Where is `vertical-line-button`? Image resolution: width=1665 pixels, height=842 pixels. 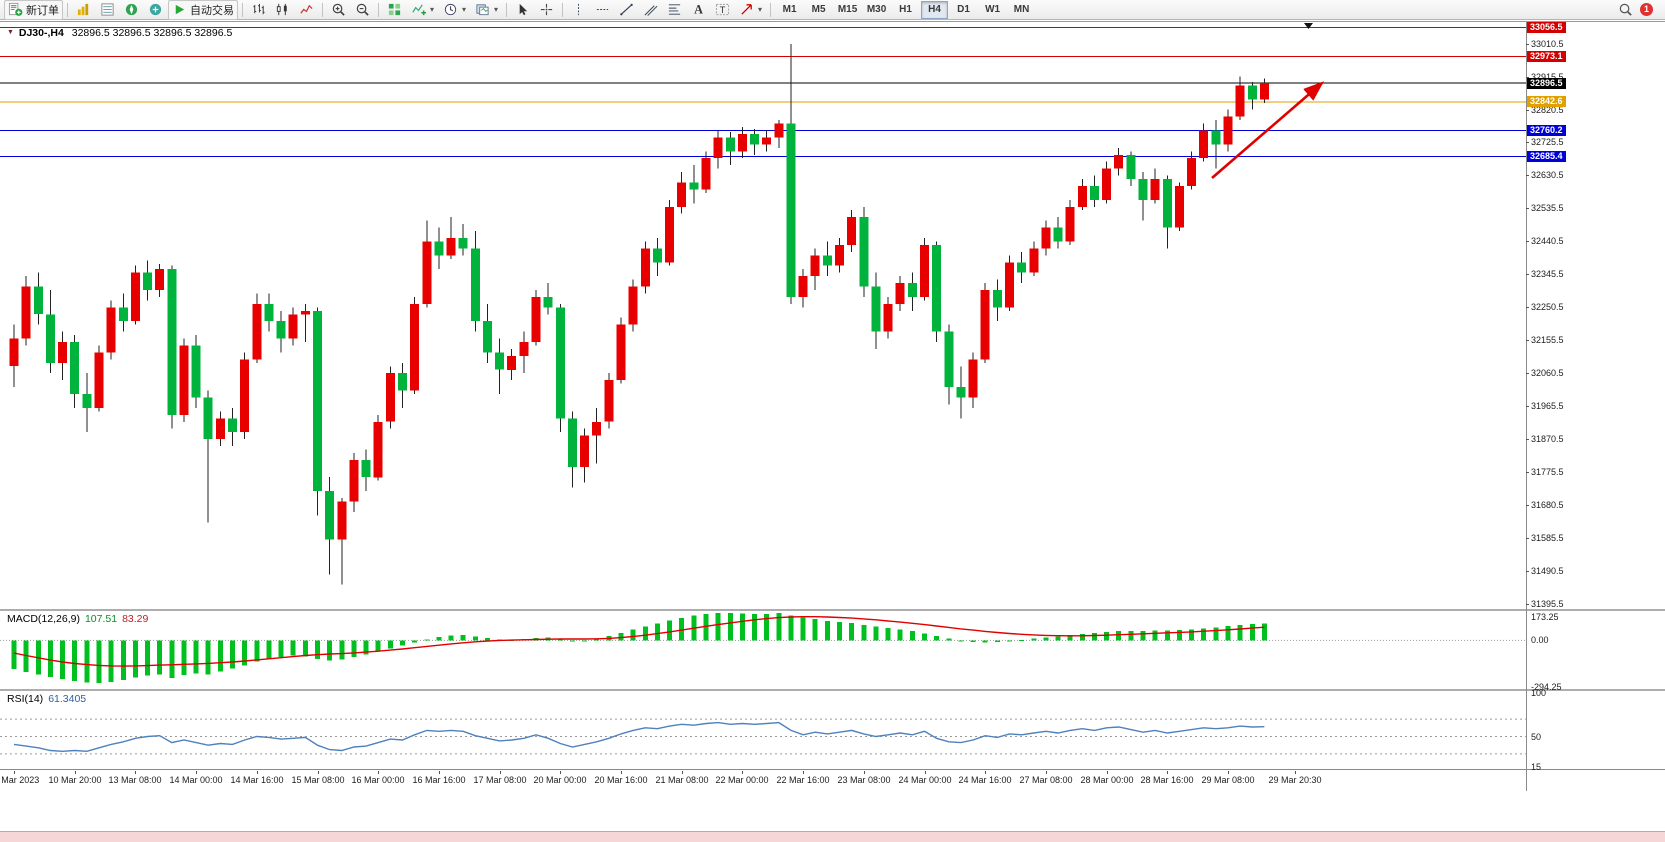 vertical-line-button is located at coordinates (578, 10).